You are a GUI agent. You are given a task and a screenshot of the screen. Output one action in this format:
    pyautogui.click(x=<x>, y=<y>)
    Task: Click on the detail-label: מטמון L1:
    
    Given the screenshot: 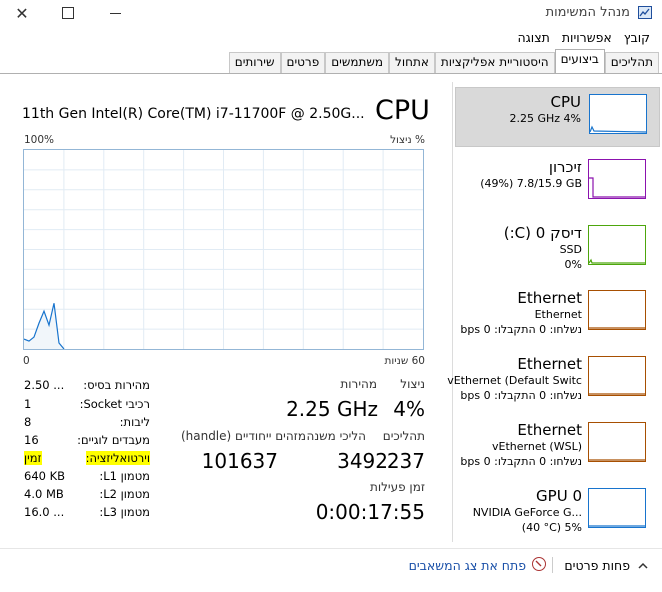 What is the action you would take?
    pyautogui.click(x=124, y=476)
    